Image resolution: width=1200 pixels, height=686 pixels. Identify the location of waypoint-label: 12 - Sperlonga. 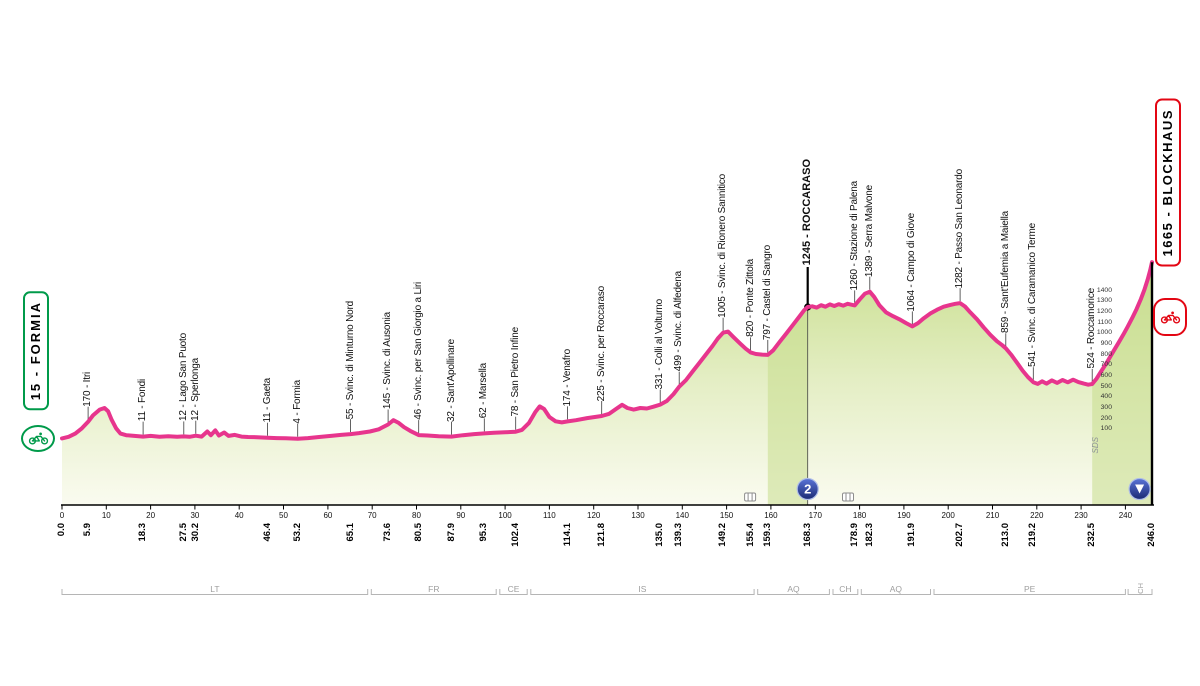
(195, 389).